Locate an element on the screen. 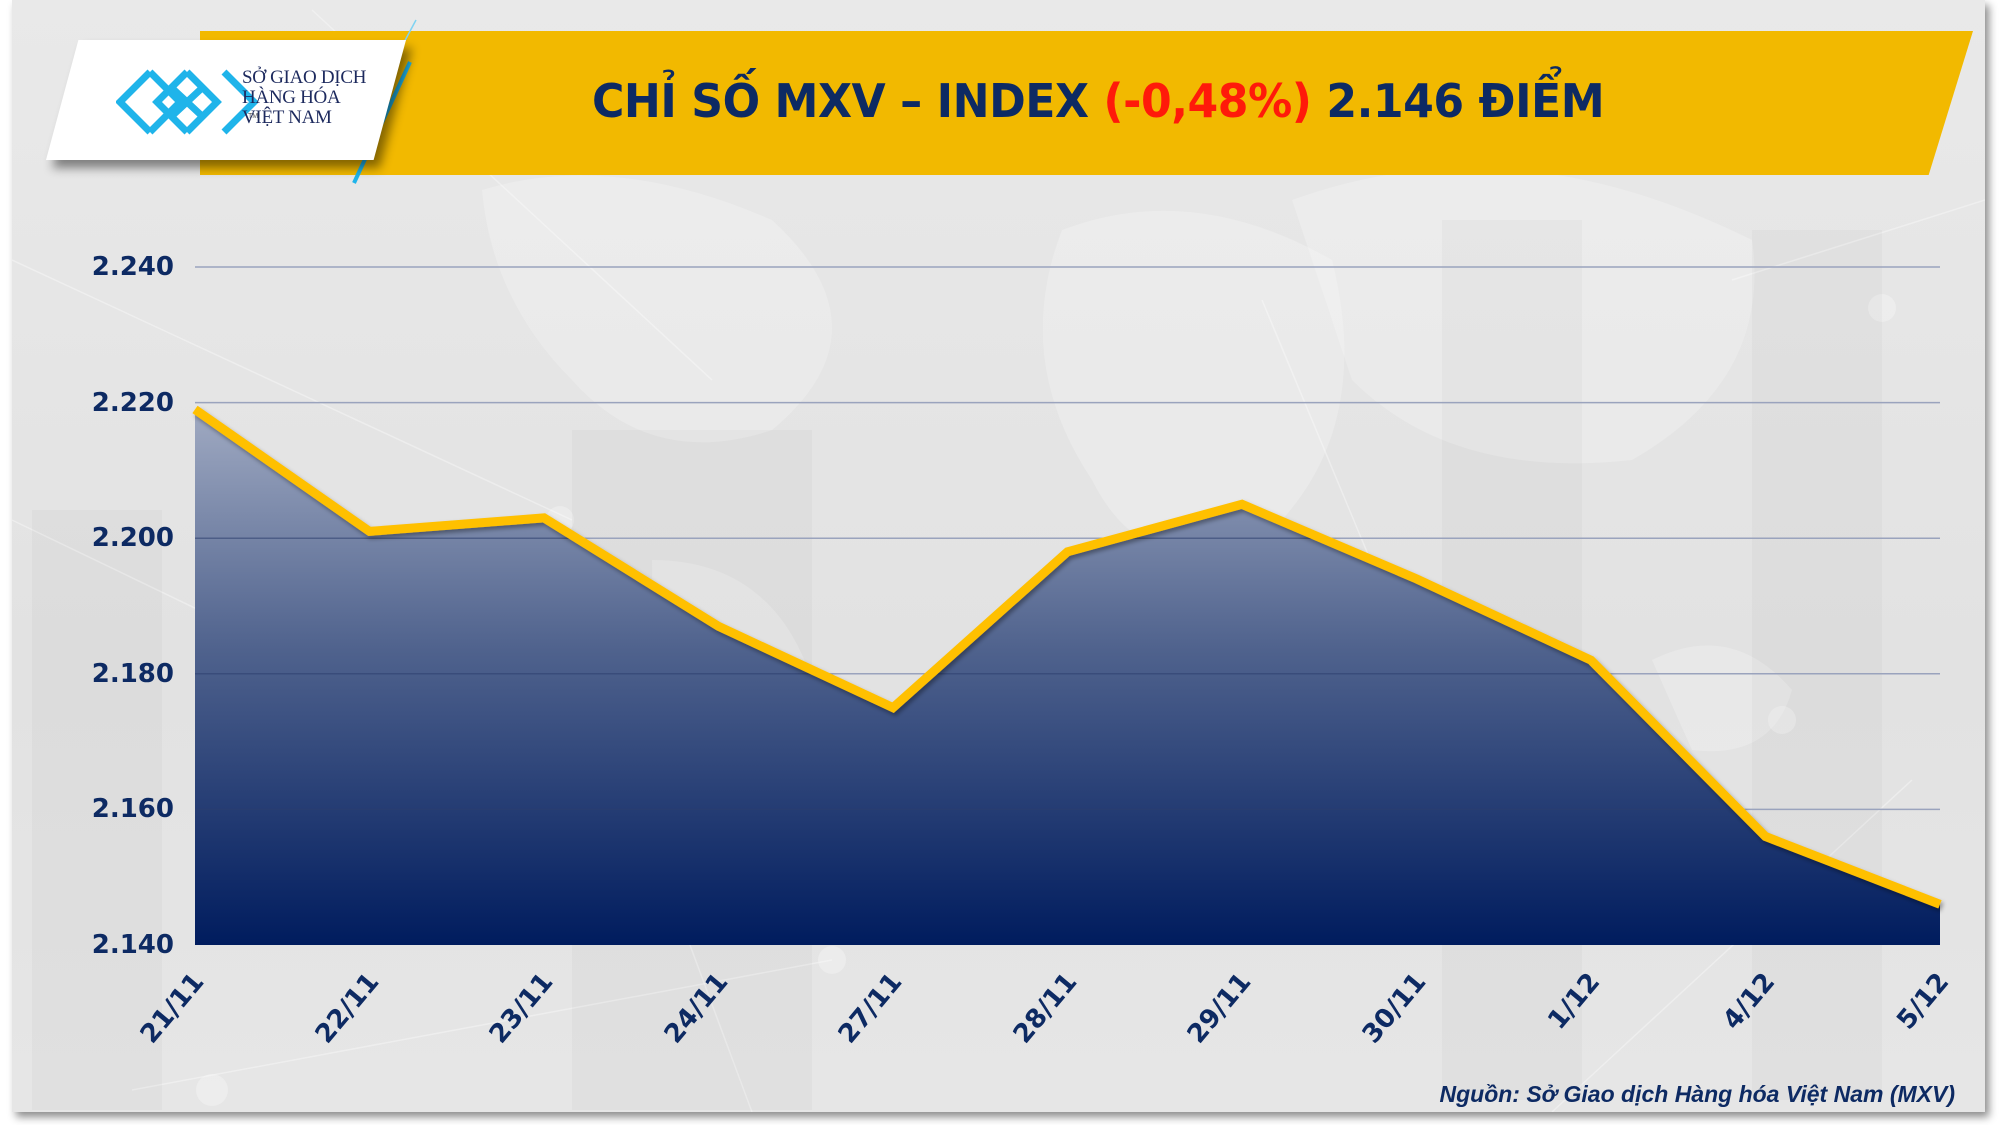 This screenshot has height=1125, width=2000. logo-line-2: HÀNG HÓA is located at coordinates (291, 97).